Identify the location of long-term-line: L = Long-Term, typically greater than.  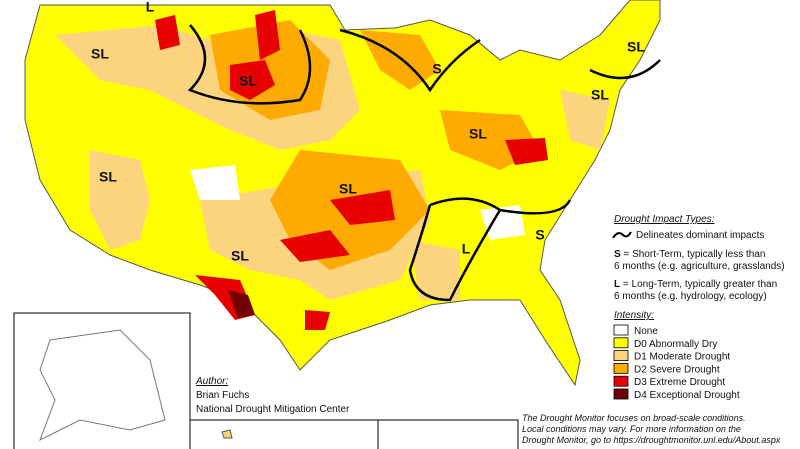
(695, 284).